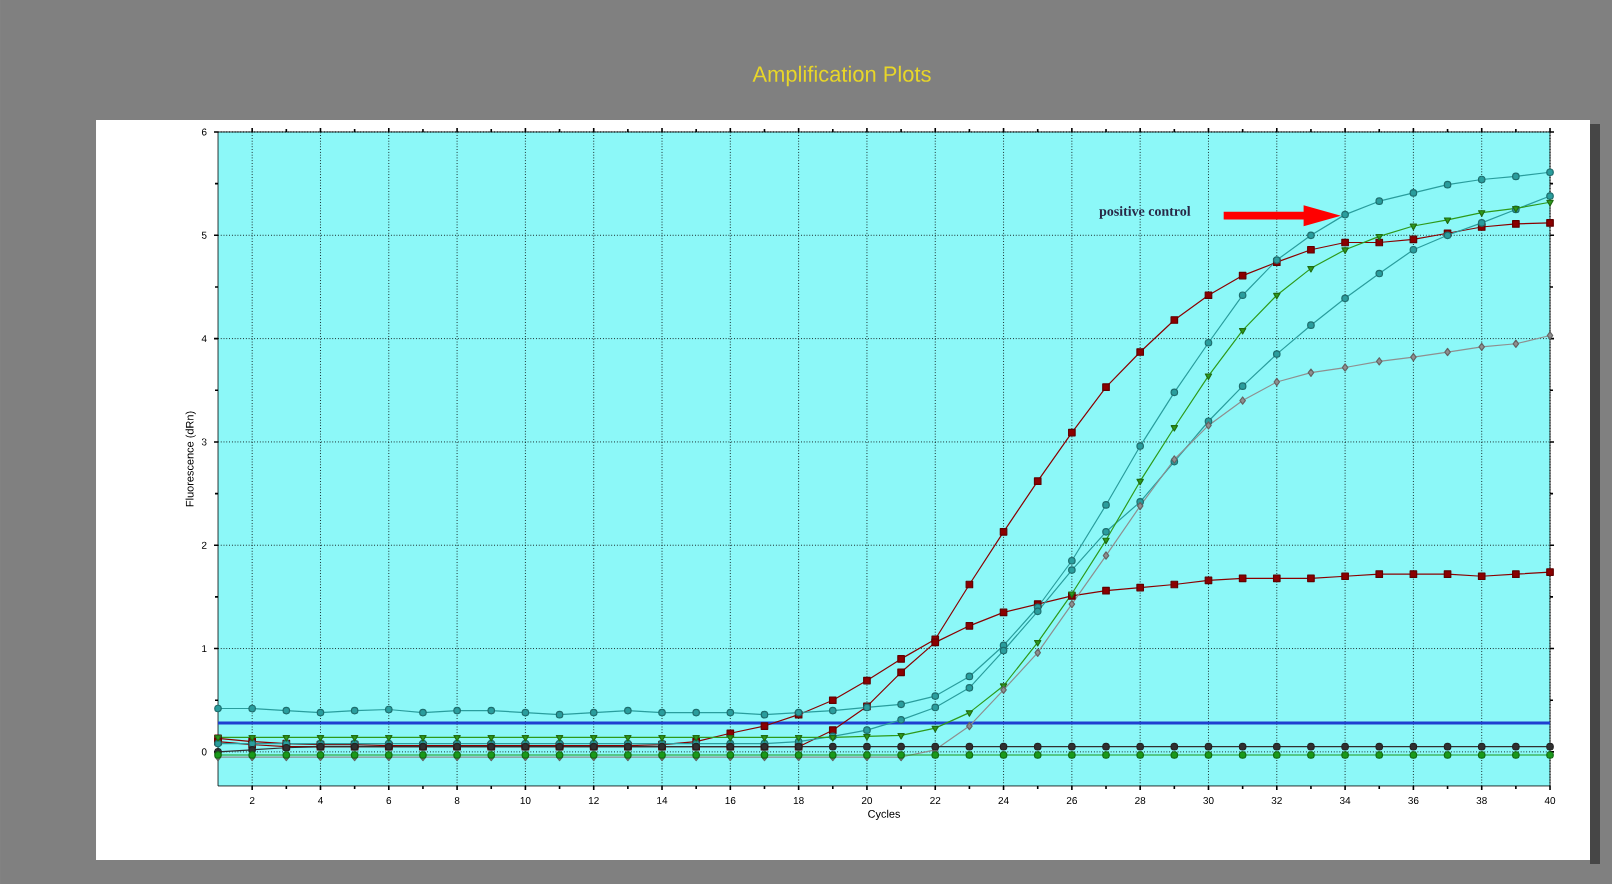 The width and height of the screenshot is (1612, 884). What do you see at coordinates (841, 76) in the screenshot?
I see `chart-title: Amplification Plots` at bounding box center [841, 76].